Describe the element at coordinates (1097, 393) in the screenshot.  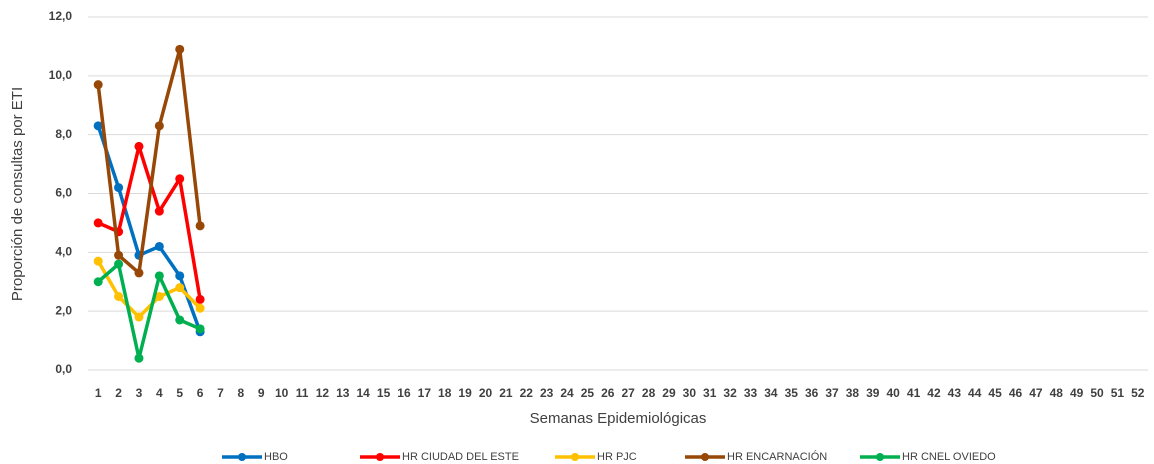
I see `x-tick-label: 50` at that location.